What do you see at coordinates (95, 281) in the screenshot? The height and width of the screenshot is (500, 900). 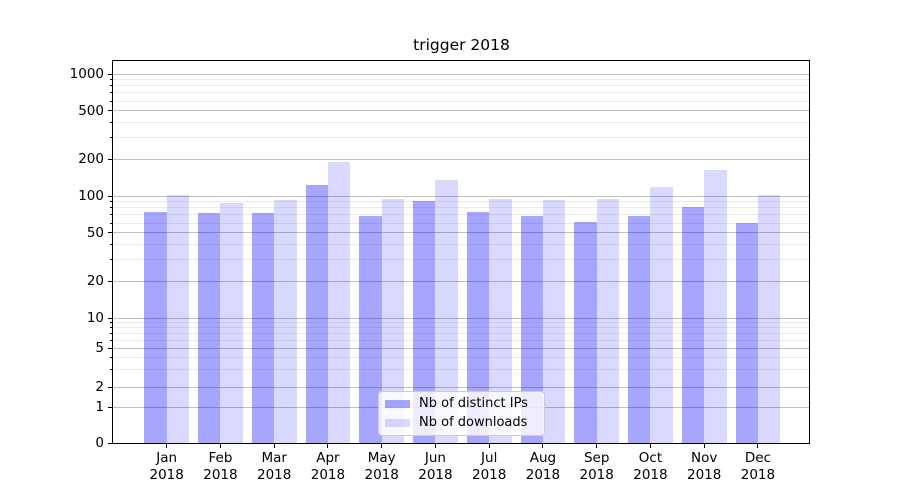 I see `y-tick-label: 20` at bounding box center [95, 281].